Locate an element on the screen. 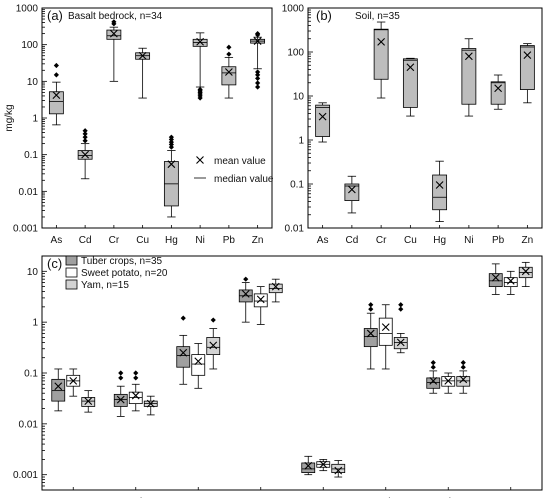 This screenshot has height=498, width=550. box-as is located at coordinates (56, 103).